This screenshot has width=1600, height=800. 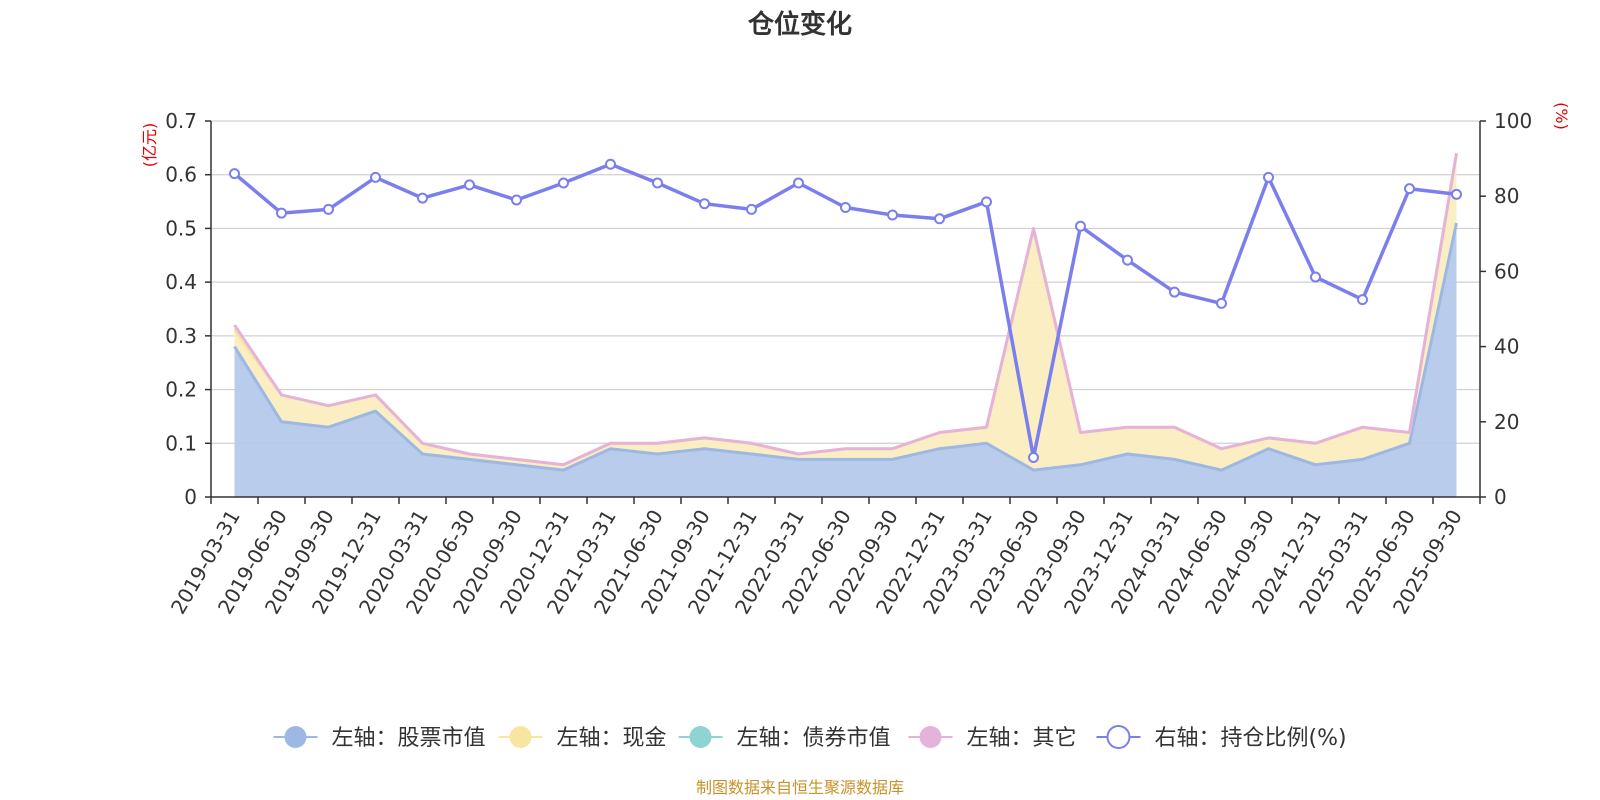 I want to click on chart-title: 仓位变化, so click(x=799, y=24).